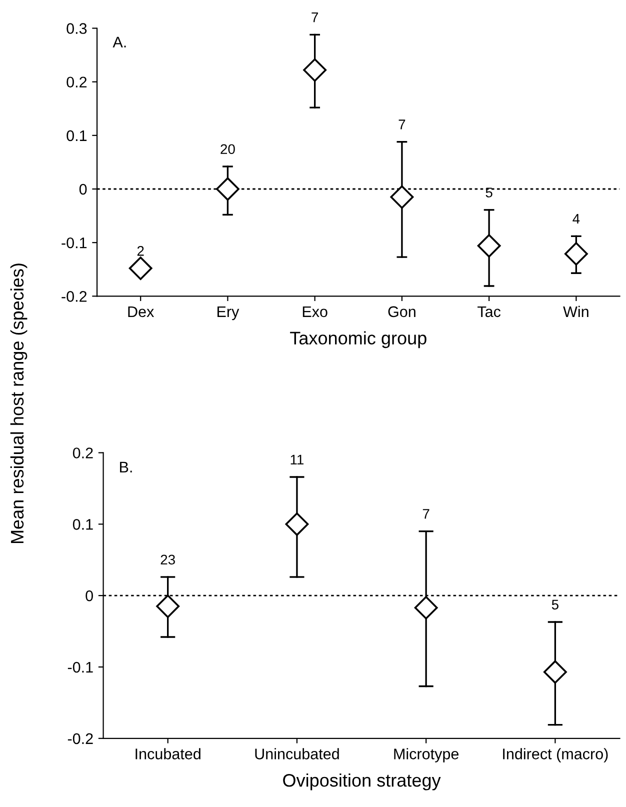  What do you see at coordinates (229, 313) in the screenshot?
I see `x-tick-label: Ery` at bounding box center [229, 313].